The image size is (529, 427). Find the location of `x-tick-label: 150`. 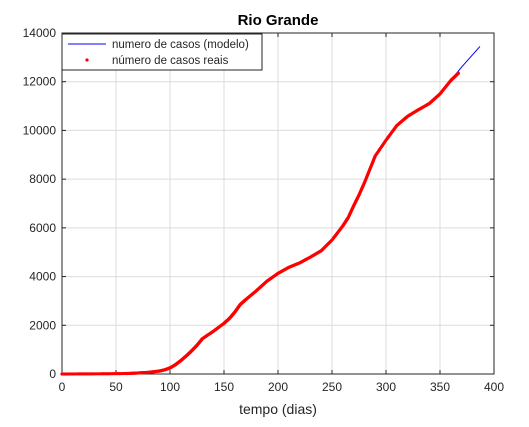

x-tick-label: 150 is located at coordinates (224, 387).